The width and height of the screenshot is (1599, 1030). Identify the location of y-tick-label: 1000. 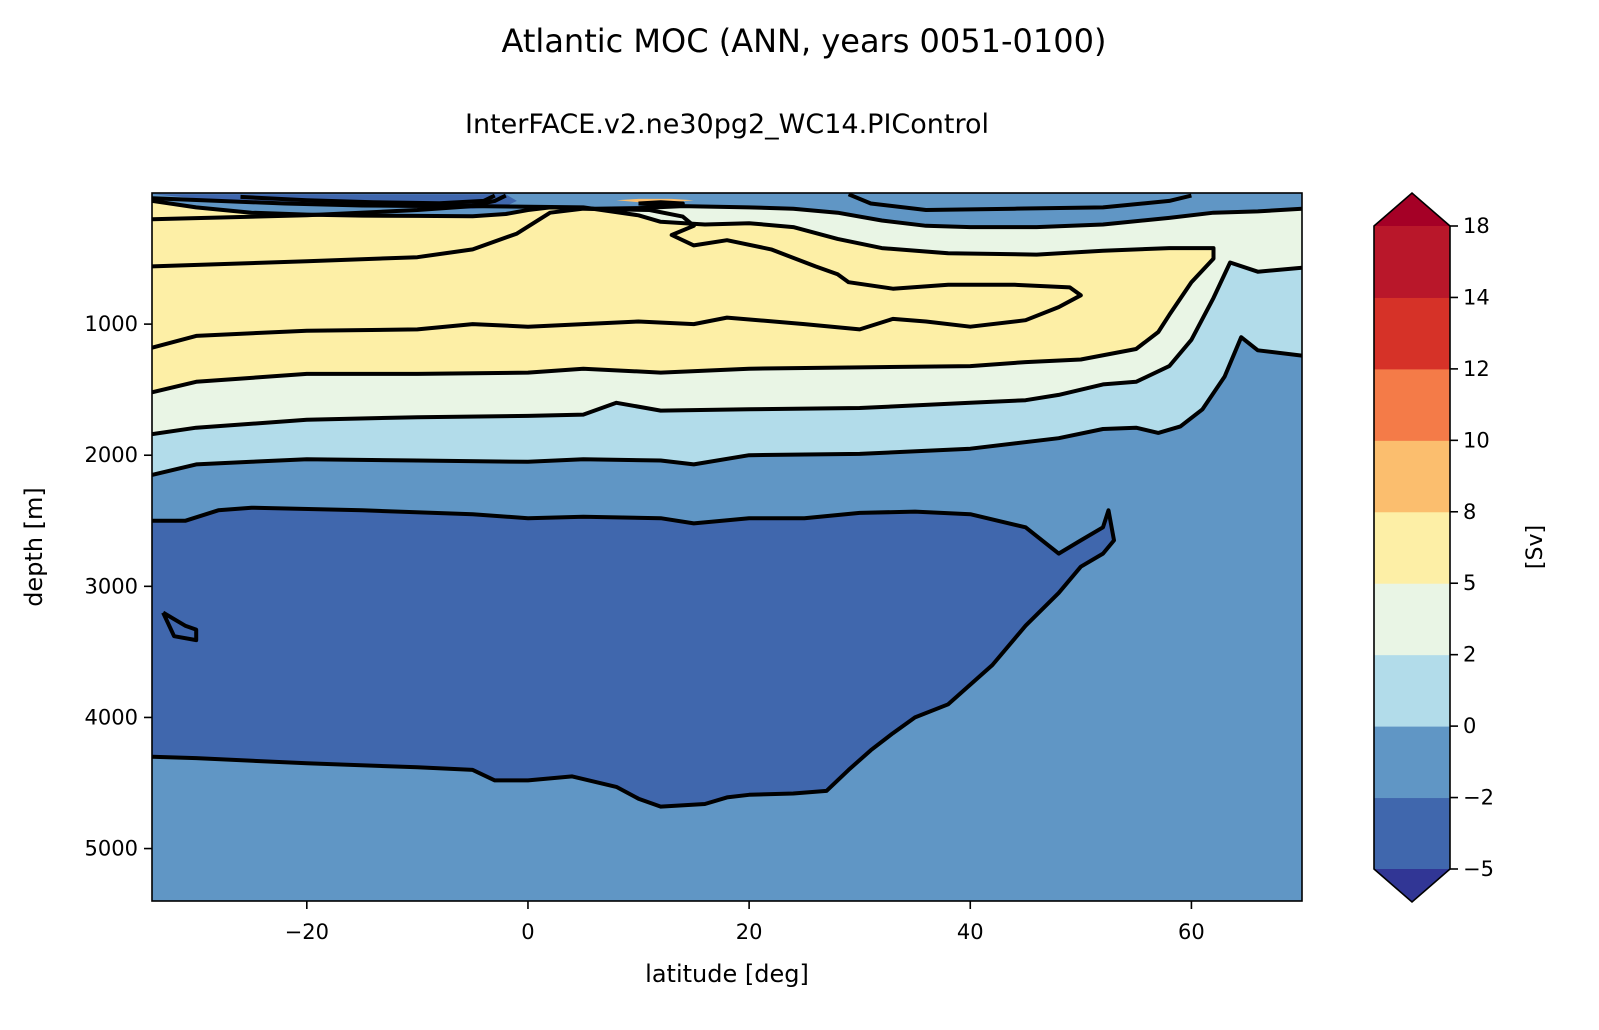
(111, 324).